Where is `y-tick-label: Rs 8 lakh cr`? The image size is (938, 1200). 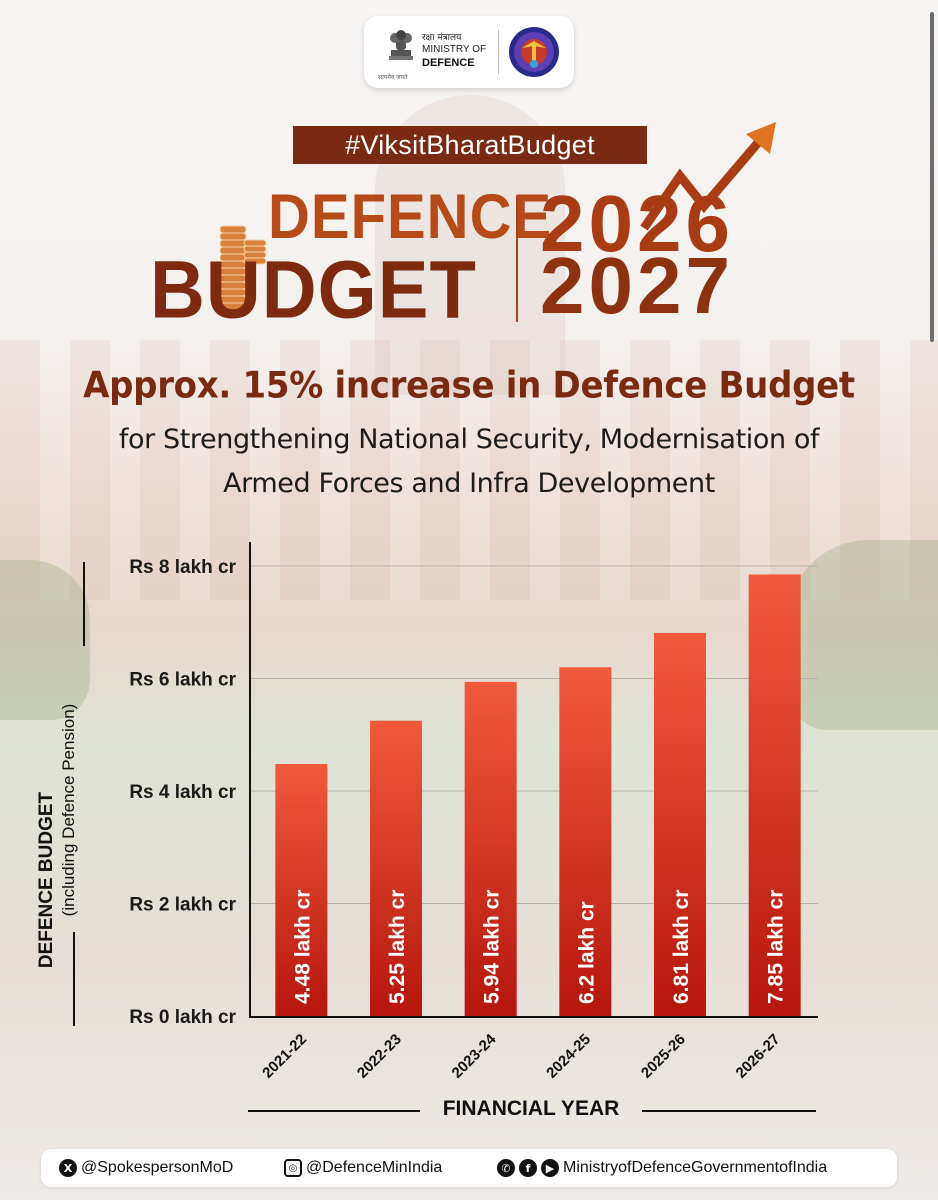
y-tick-label: Rs 8 lakh cr is located at coordinates (182, 567).